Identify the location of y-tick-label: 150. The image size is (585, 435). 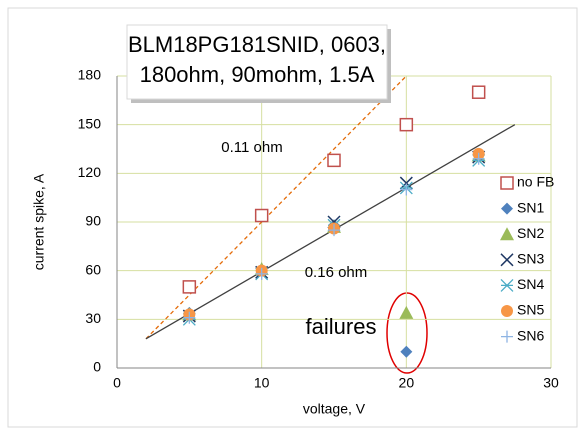
(90, 123).